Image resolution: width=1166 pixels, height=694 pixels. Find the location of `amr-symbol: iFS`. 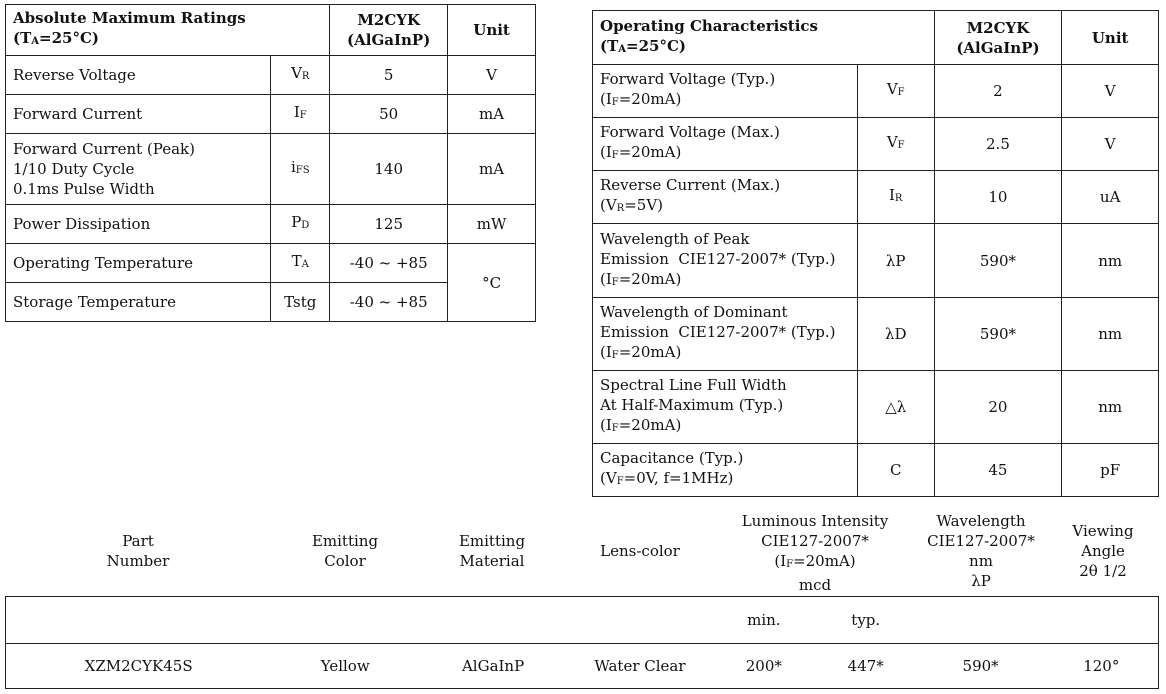

amr-symbol: iFS is located at coordinates (300, 169).